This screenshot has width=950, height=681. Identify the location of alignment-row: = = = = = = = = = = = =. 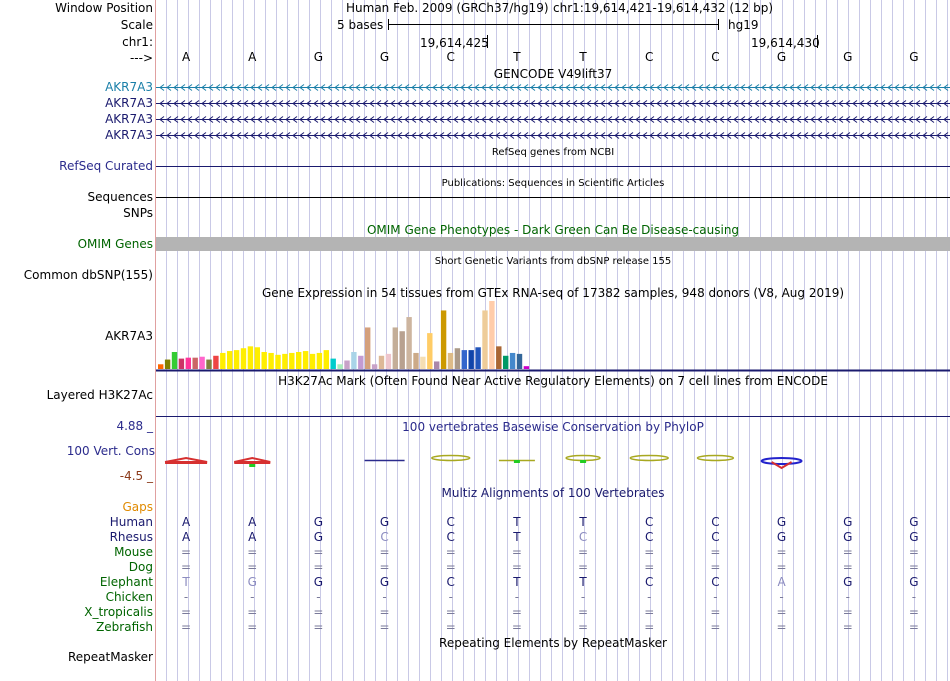
(553, 627).